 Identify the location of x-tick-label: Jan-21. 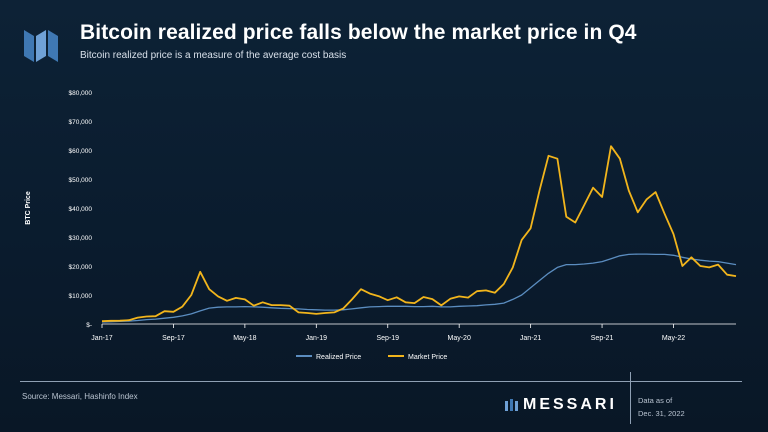
(531, 338).